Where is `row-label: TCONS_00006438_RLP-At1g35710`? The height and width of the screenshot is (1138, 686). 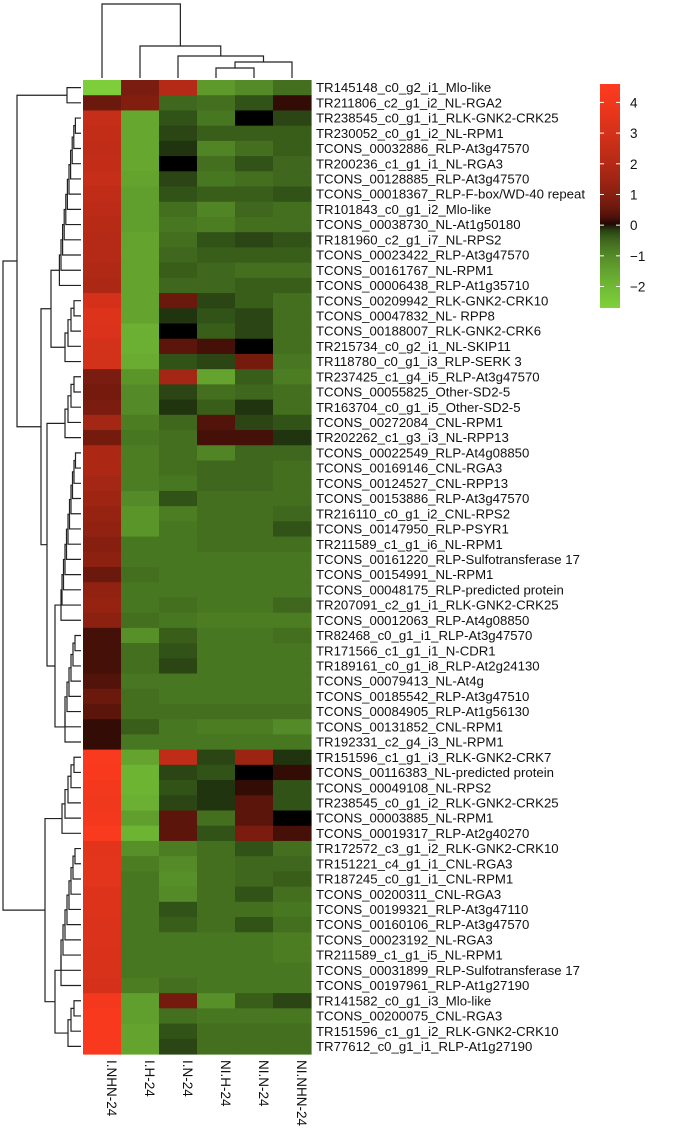
row-label: TCONS_00006438_RLP-At1g35710 is located at coordinates (422, 285).